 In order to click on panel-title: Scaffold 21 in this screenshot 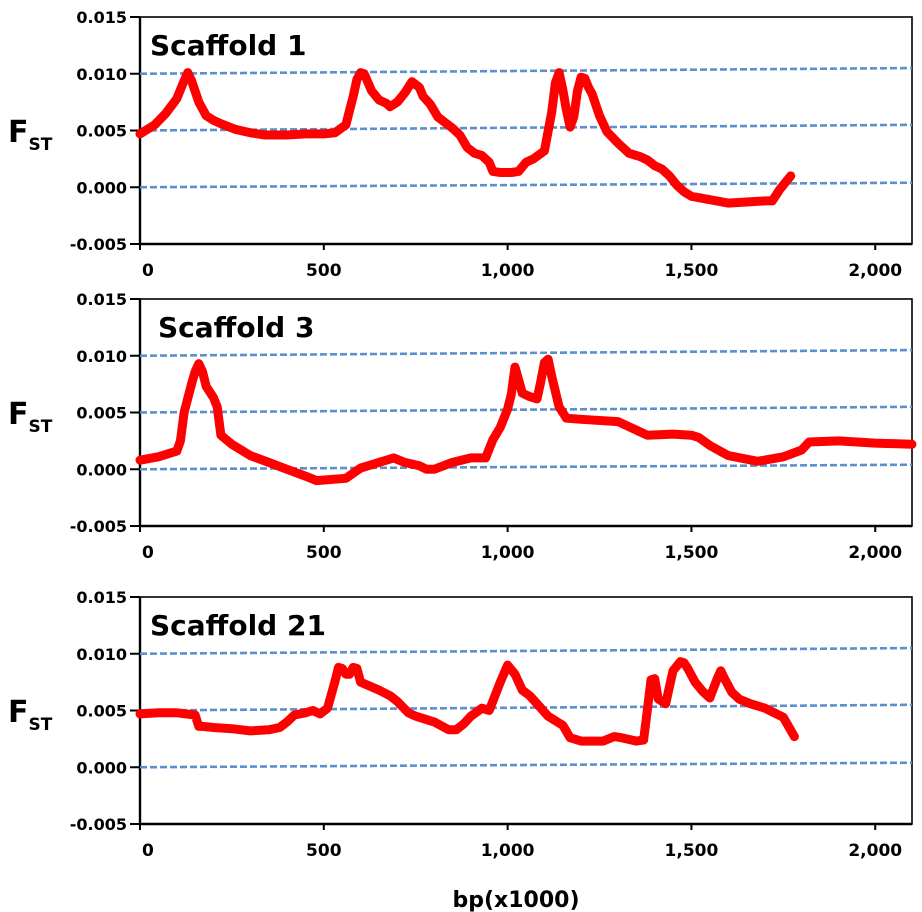, I will do `click(238, 625)`.